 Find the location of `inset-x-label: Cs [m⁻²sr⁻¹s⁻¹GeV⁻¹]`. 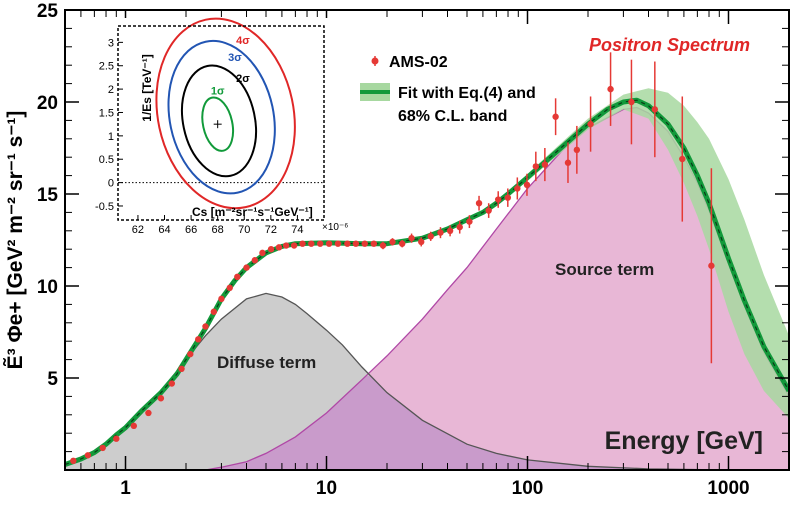

inset-x-label: Cs [m⁻²sr⁻¹s⁻¹GeV⁻¹] is located at coordinates (252, 212).